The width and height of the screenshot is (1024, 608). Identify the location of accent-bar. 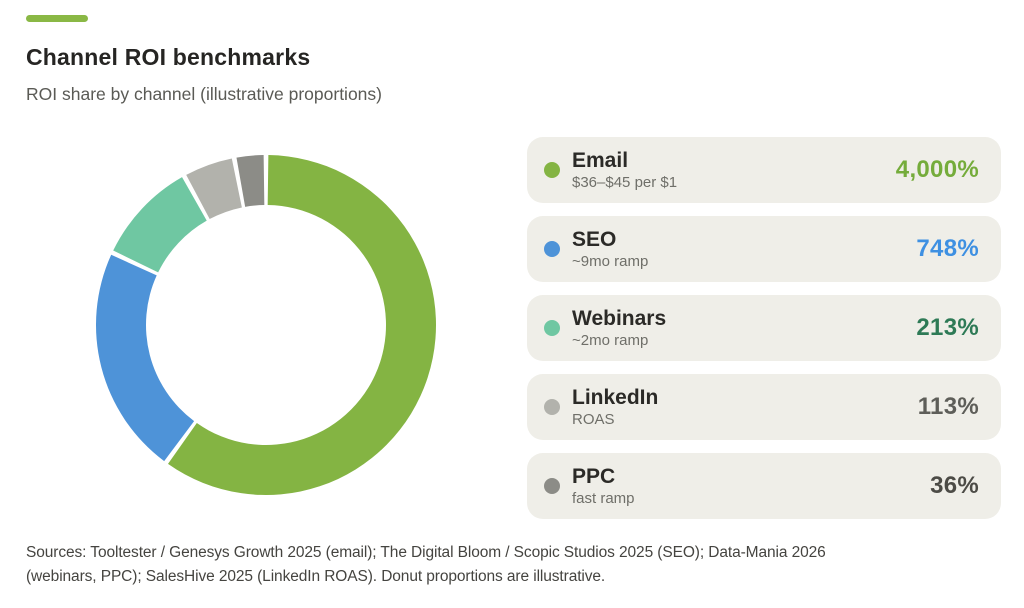
(57, 18).